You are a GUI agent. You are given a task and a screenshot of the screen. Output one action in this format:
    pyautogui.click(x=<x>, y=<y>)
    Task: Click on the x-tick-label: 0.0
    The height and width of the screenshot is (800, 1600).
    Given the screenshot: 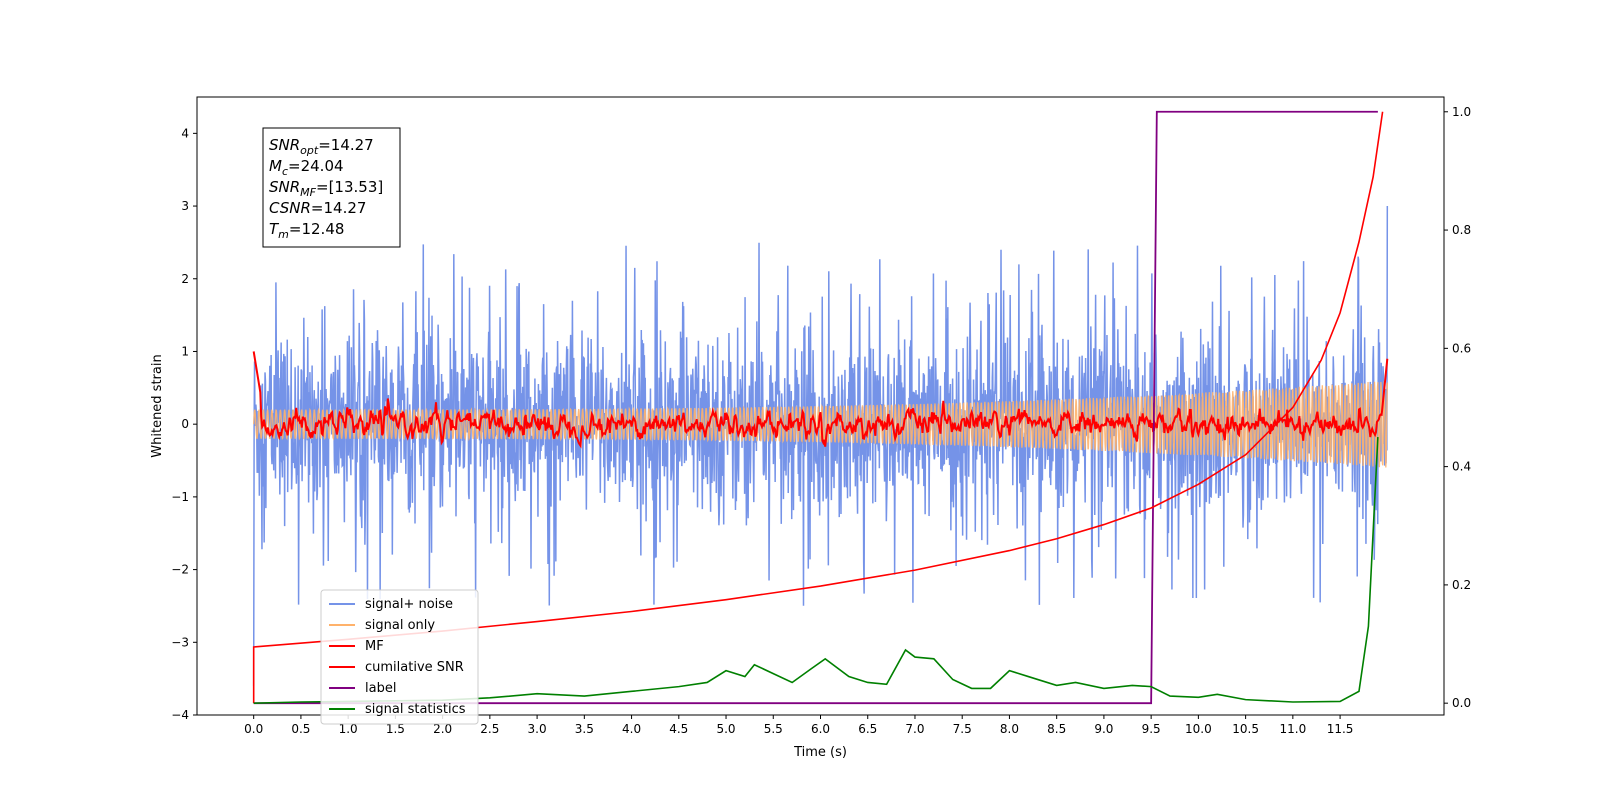 What is the action you would take?
    pyautogui.click(x=253, y=729)
    